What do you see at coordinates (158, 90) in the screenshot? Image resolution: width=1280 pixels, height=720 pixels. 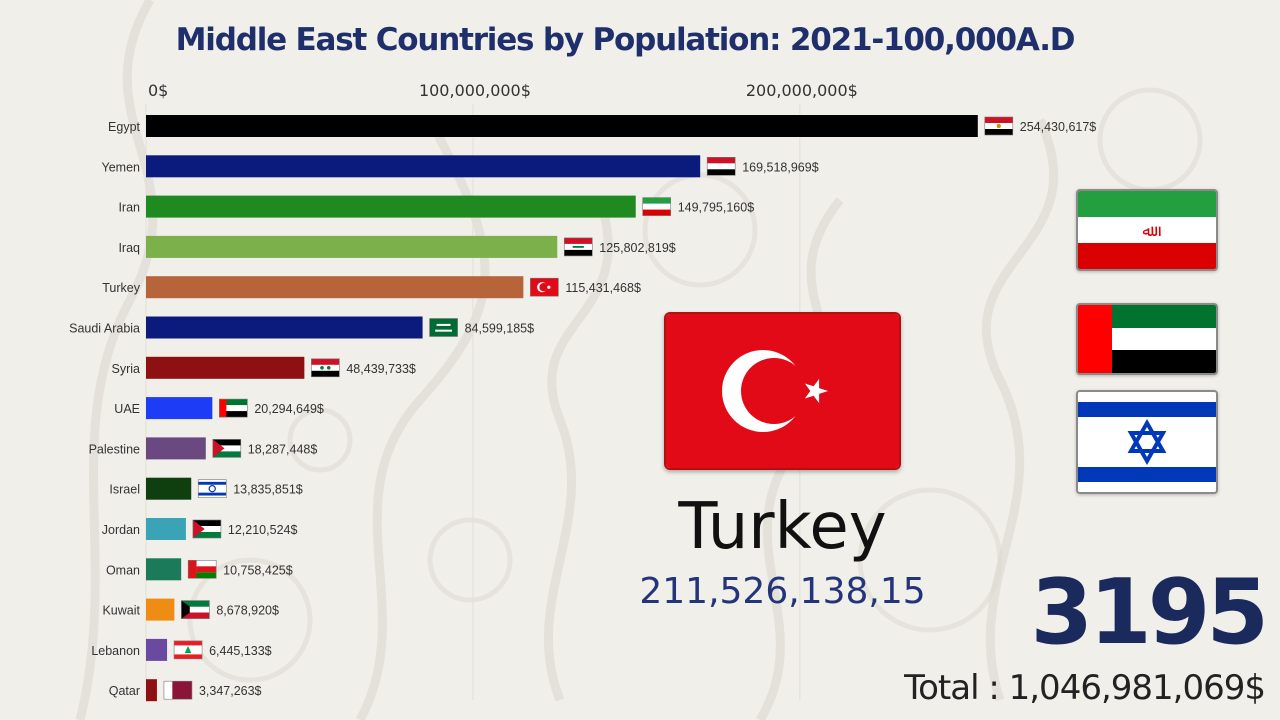 I see `x-tick-label: 0$` at bounding box center [158, 90].